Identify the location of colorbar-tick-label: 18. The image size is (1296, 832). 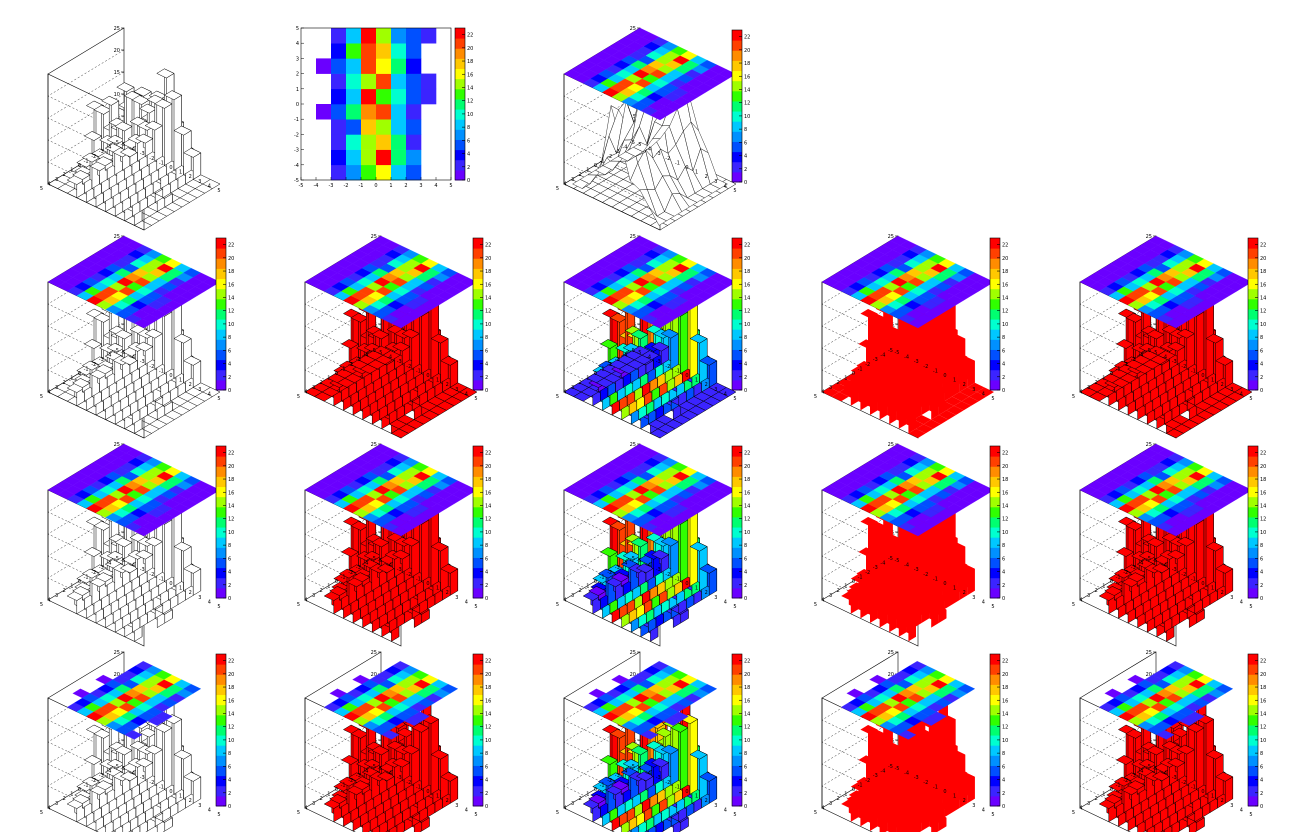
(747, 64).